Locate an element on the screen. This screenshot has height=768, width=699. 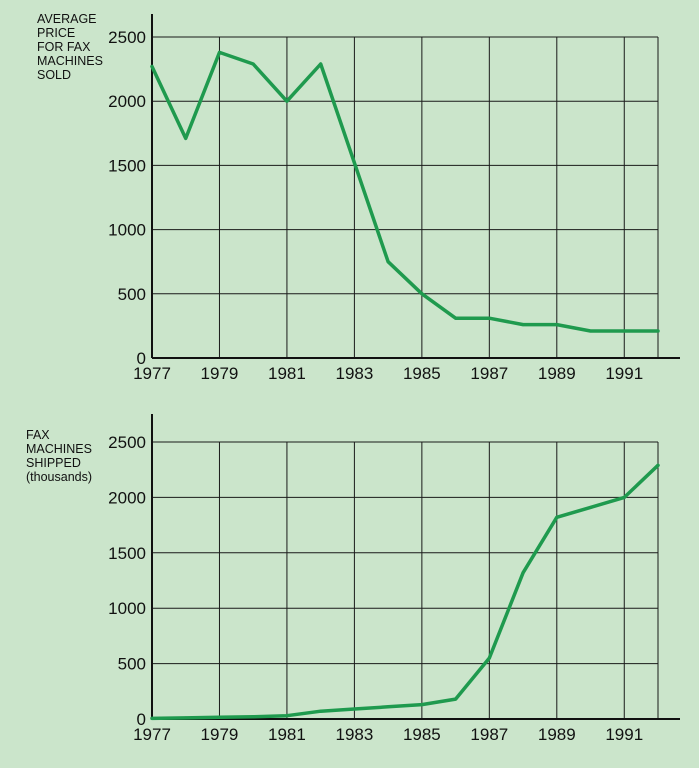
shipped-point-1984 is located at coordinates (388, 707).